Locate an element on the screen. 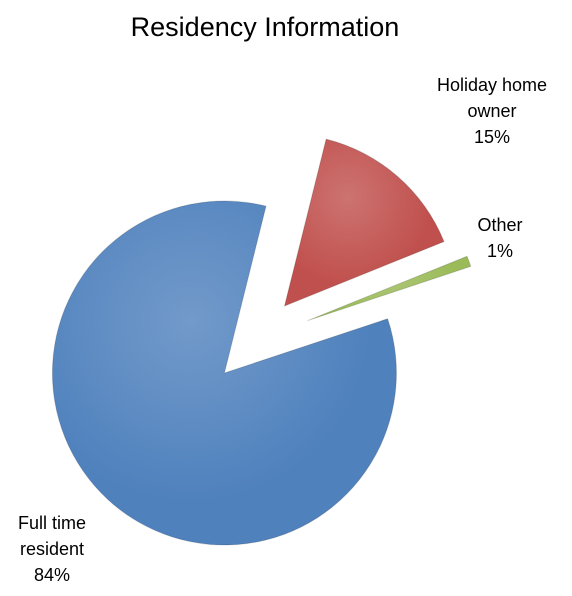 Image resolution: width=572 pixels, height=596 pixels. category-label: Other is located at coordinates (500, 225).